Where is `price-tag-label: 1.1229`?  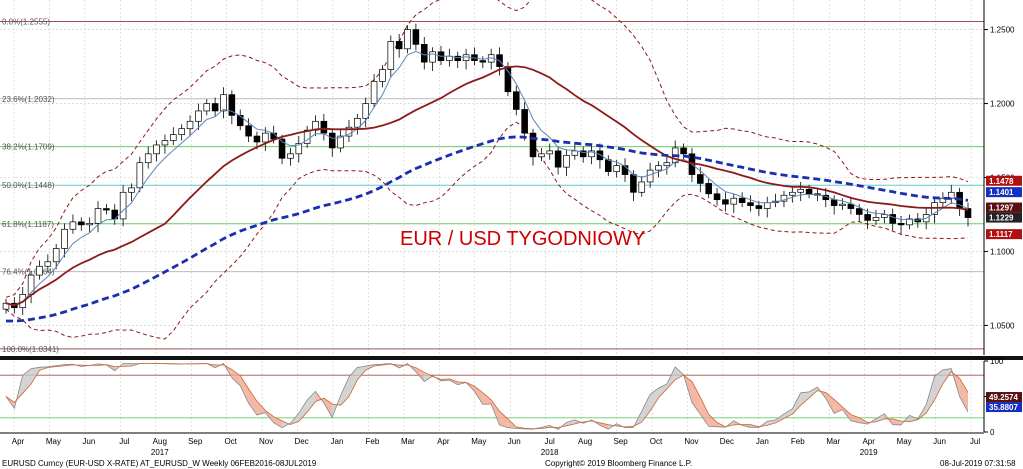
price-tag-label: 1.1229 is located at coordinates (1001, 218).